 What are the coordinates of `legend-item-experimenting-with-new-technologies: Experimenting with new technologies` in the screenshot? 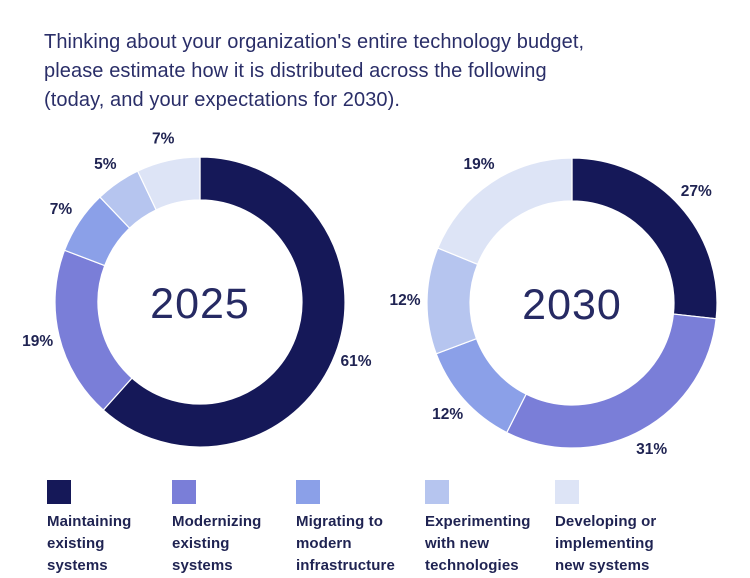 It's located at (483, 528).